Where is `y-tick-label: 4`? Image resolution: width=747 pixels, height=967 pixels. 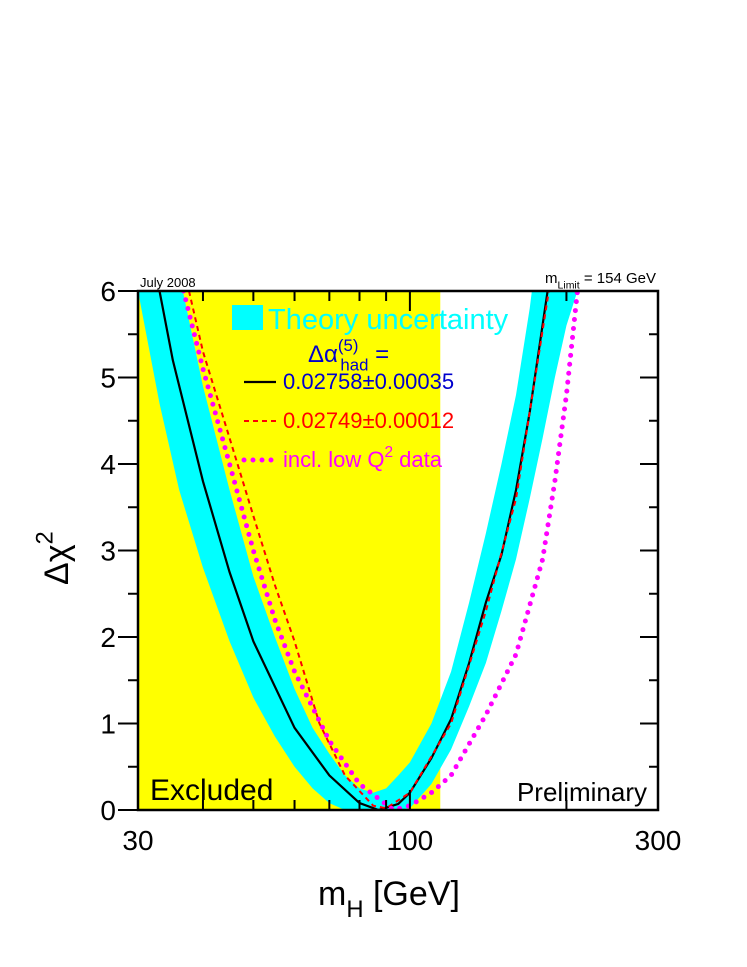
y-tick-label: 4 is located at coordinates (108, 464).